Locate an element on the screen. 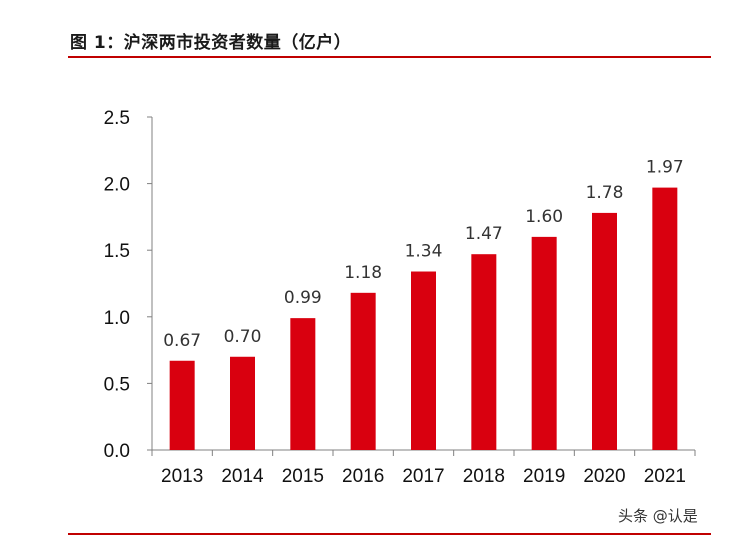  bar-2013 is located at coordinates (182, 405).